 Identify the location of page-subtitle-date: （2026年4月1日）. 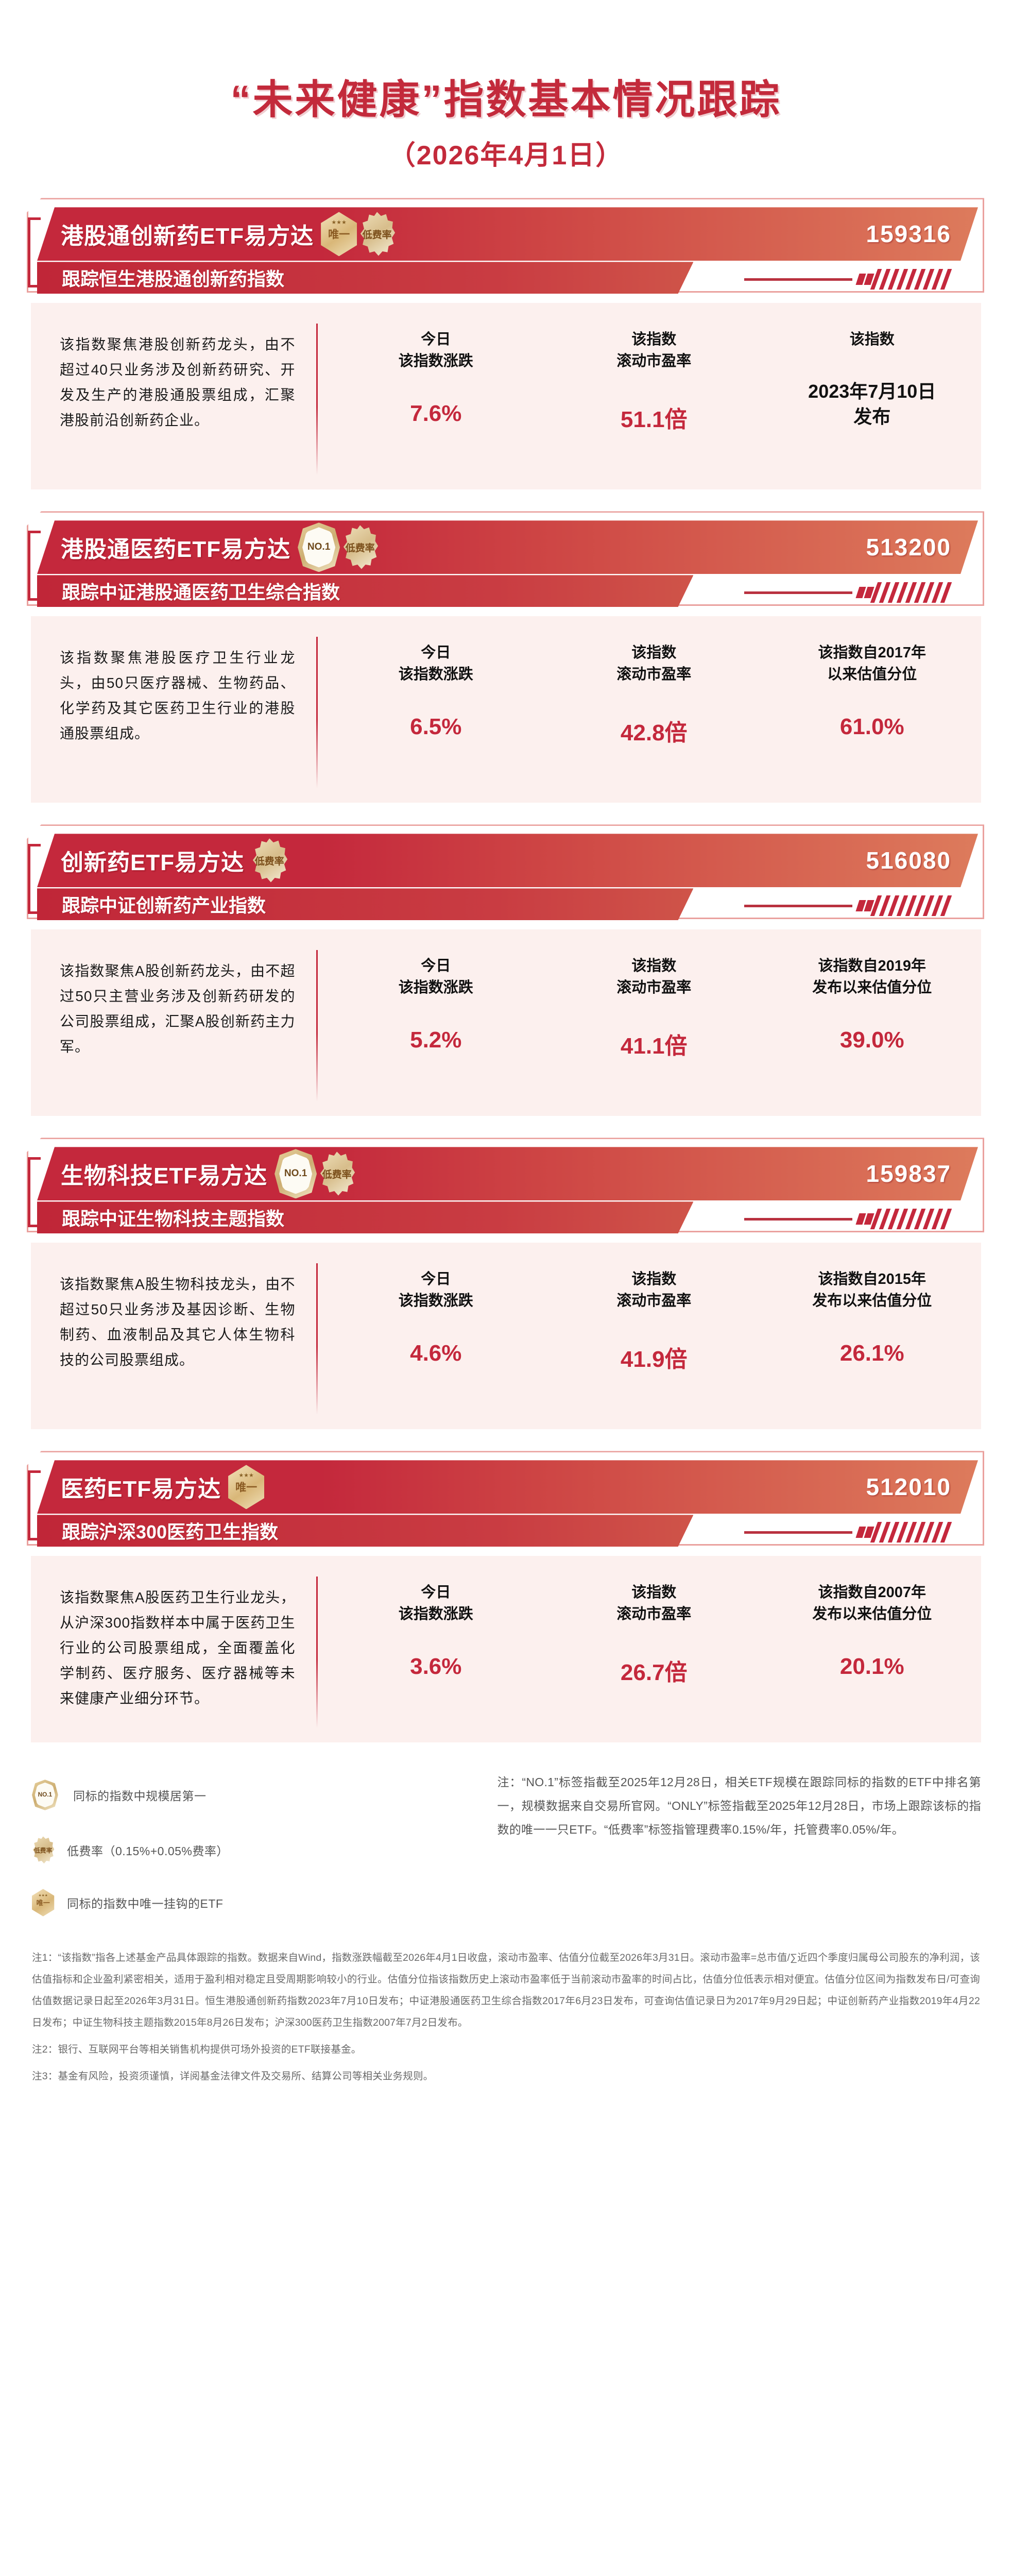
(506, 156).